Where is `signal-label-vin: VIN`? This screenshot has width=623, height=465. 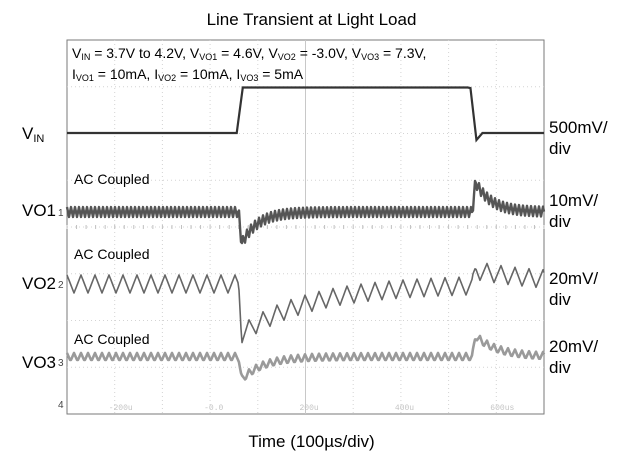 signal-label-vin: VIN is located at coordinates (33, 134).